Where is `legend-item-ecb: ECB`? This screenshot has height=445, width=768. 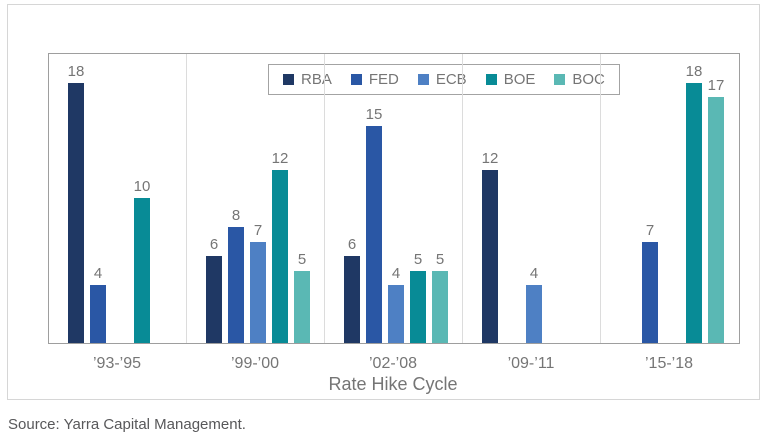
legend-item-ecb: ECB is located at coordinates (442, 79).